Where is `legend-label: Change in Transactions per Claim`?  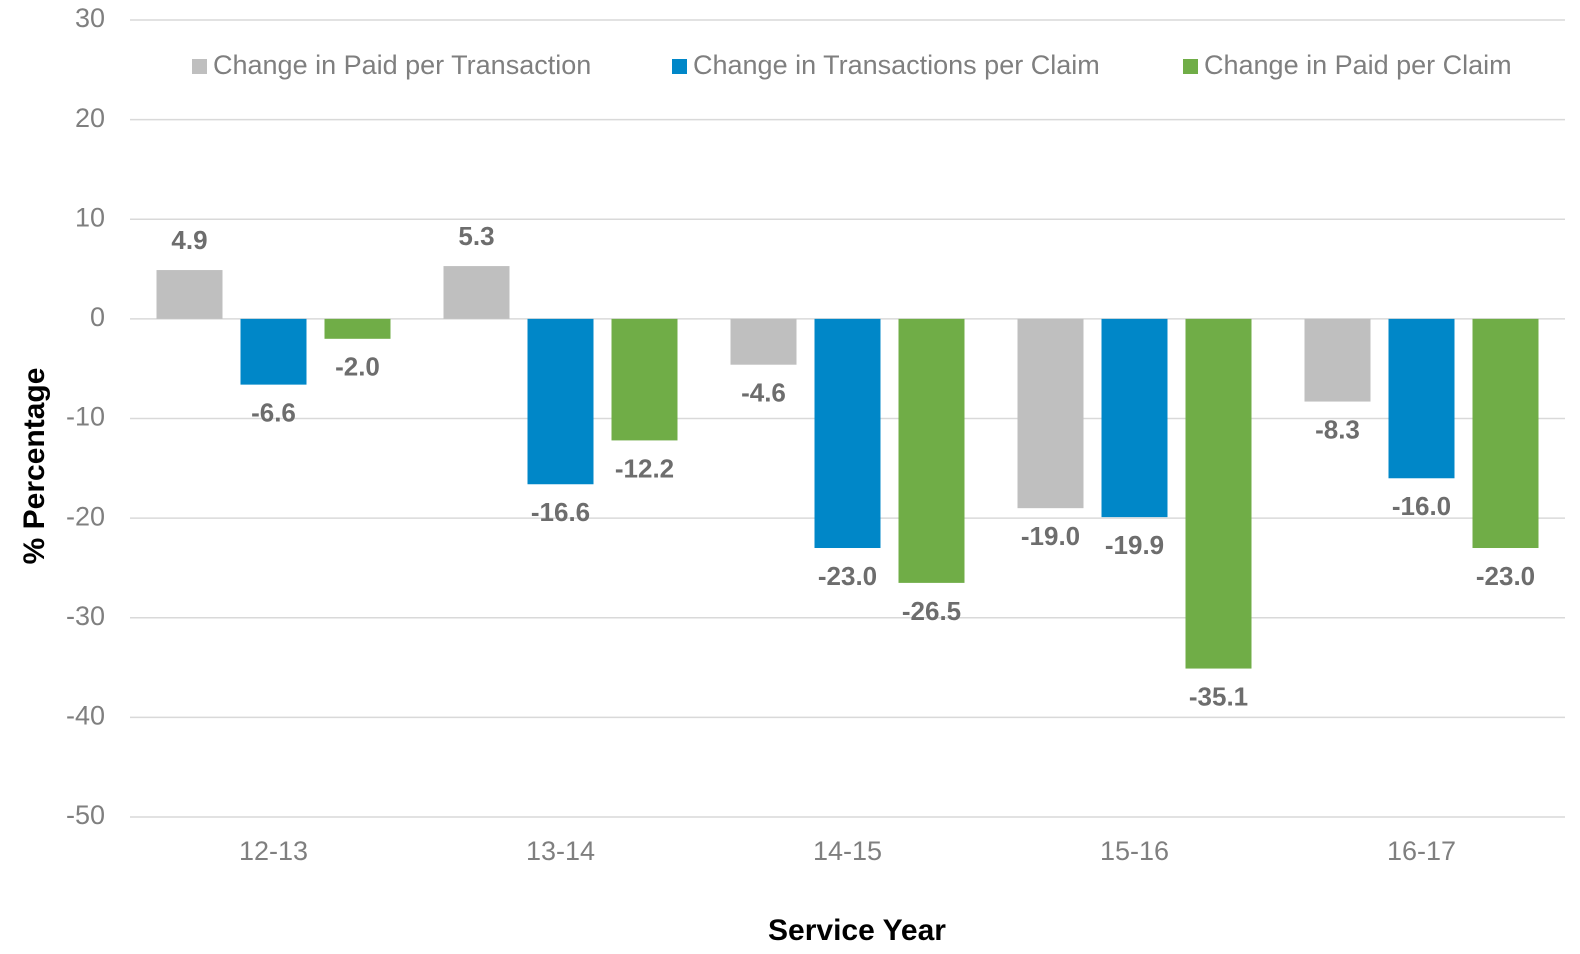
legend-label: Change in Transactions per Claim is located at coordinates (896, 65).